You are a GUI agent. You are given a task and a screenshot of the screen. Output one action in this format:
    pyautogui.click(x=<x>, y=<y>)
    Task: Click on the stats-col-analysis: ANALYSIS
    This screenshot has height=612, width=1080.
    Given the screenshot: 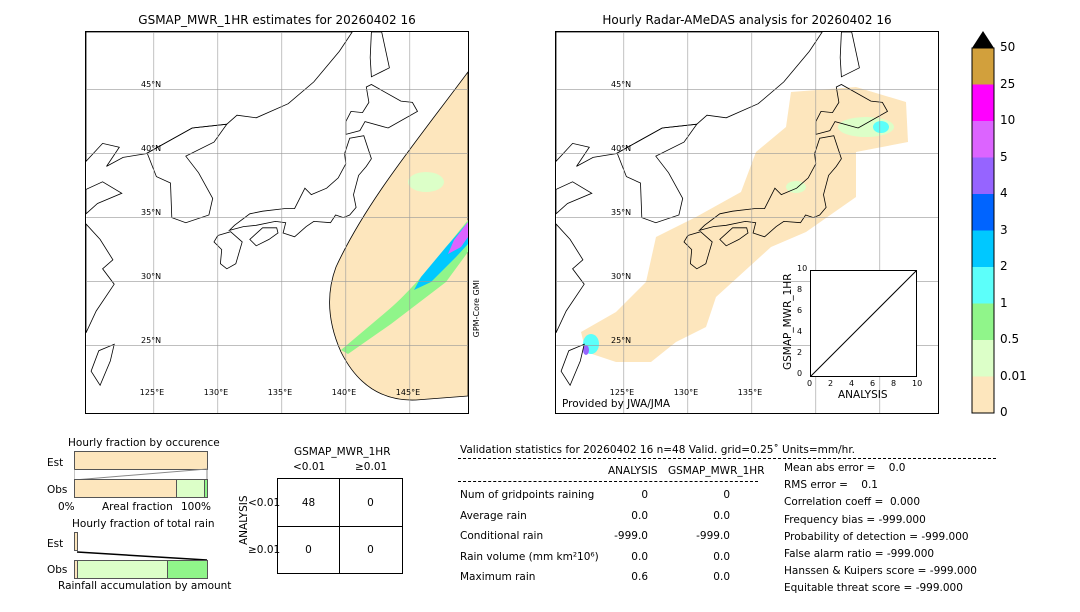 What is the action you would take?
    pyautogui.click(x=633, y=471)
    